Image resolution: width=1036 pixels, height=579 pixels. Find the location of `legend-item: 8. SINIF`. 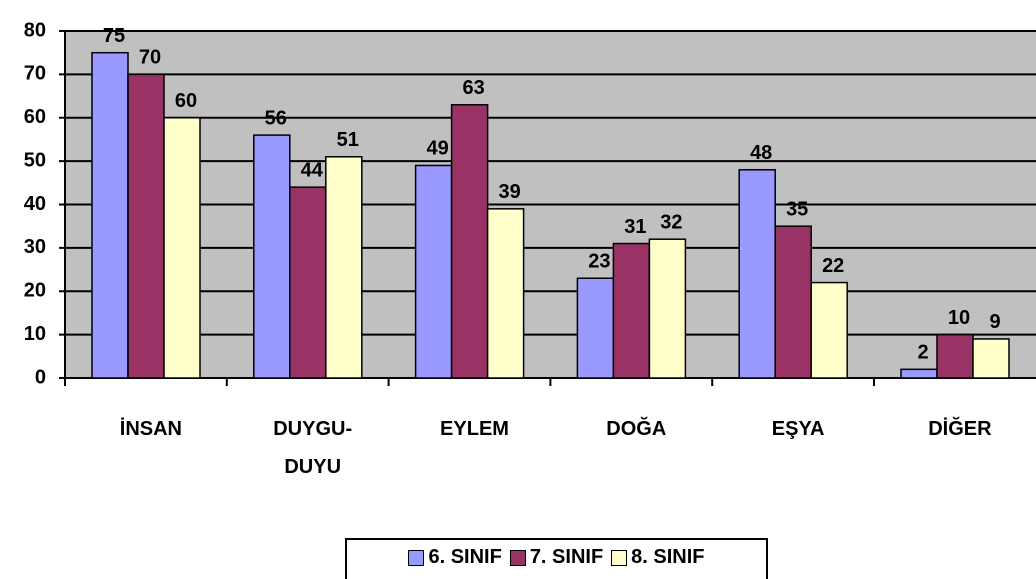

legend-item: 8. SINIF is located at coordinates (658, 557).